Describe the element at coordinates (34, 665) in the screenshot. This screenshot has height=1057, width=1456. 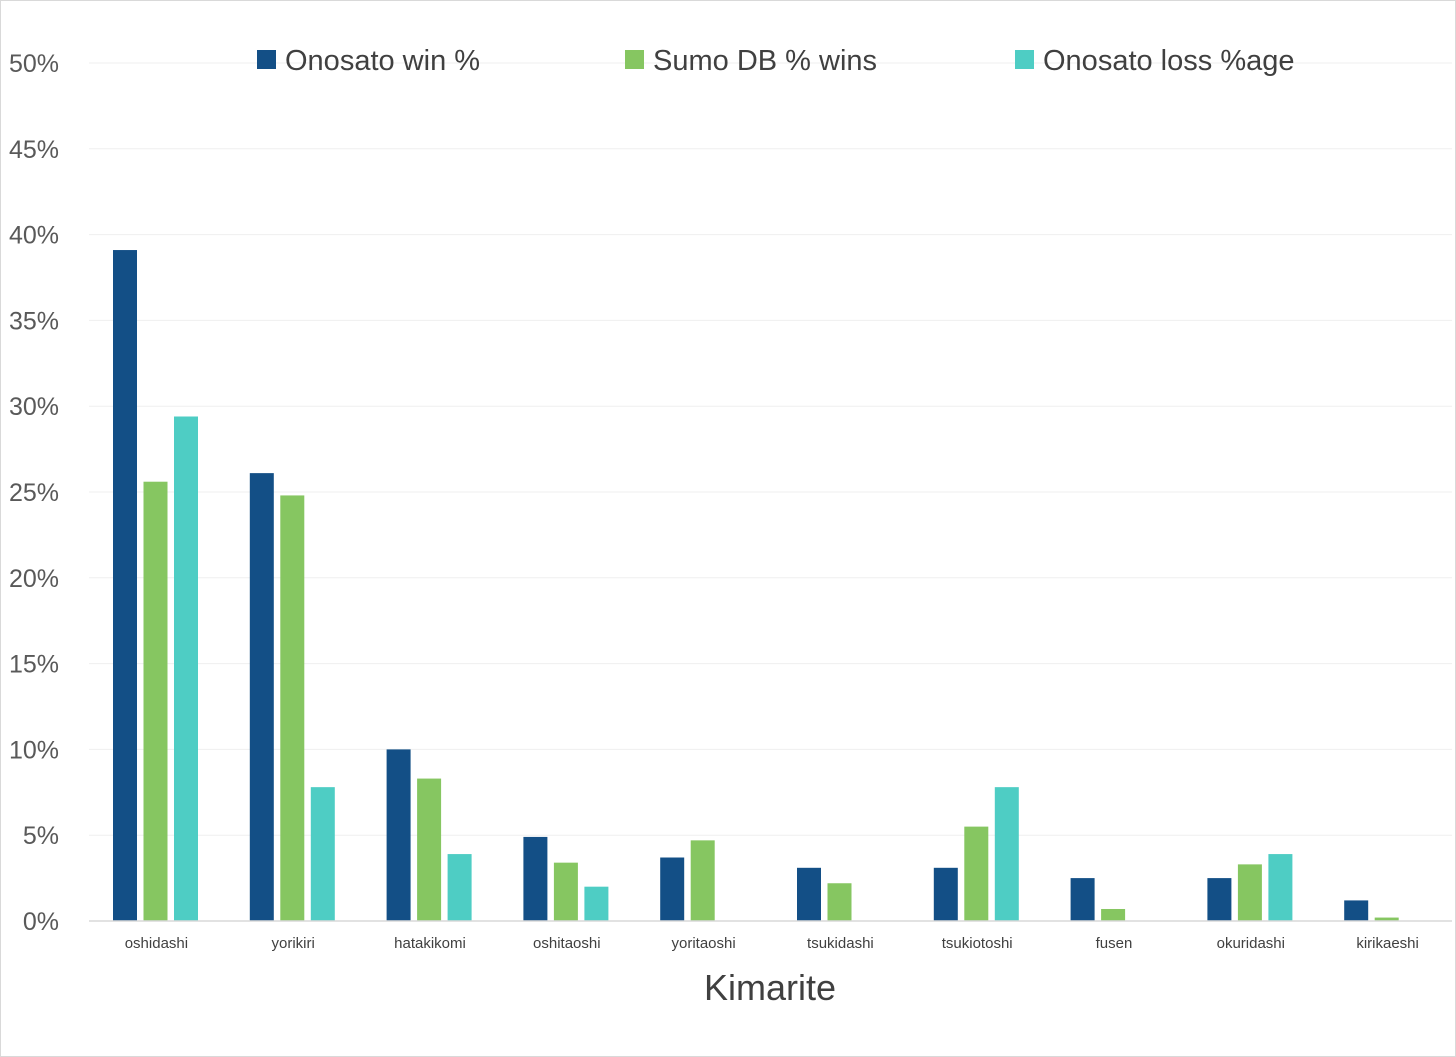
I see `y-tick-label: 15%` at that location.